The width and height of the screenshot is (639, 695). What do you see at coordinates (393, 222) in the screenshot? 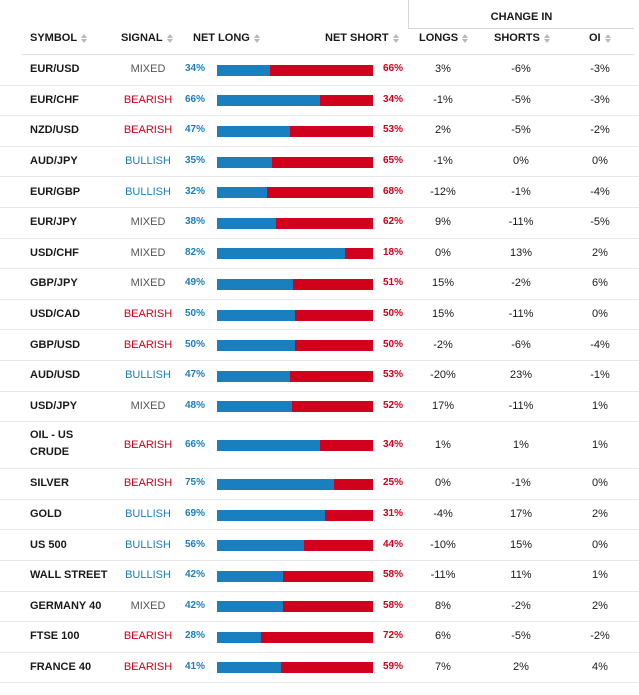
I see `net-short-value: 62%` at bounding box center [393, 222].